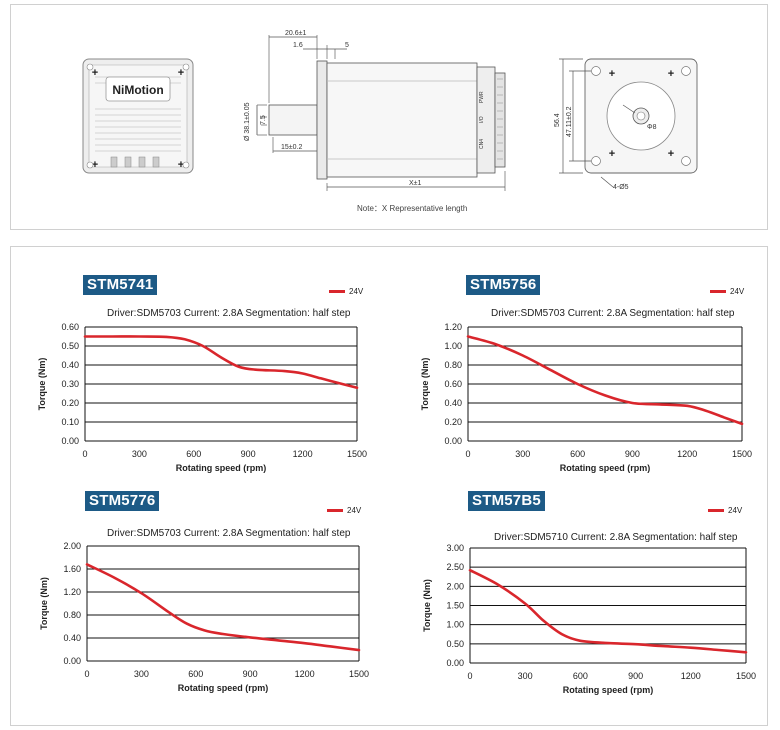  I want to click on dim-15: 15±0.2, so click(291, 147).